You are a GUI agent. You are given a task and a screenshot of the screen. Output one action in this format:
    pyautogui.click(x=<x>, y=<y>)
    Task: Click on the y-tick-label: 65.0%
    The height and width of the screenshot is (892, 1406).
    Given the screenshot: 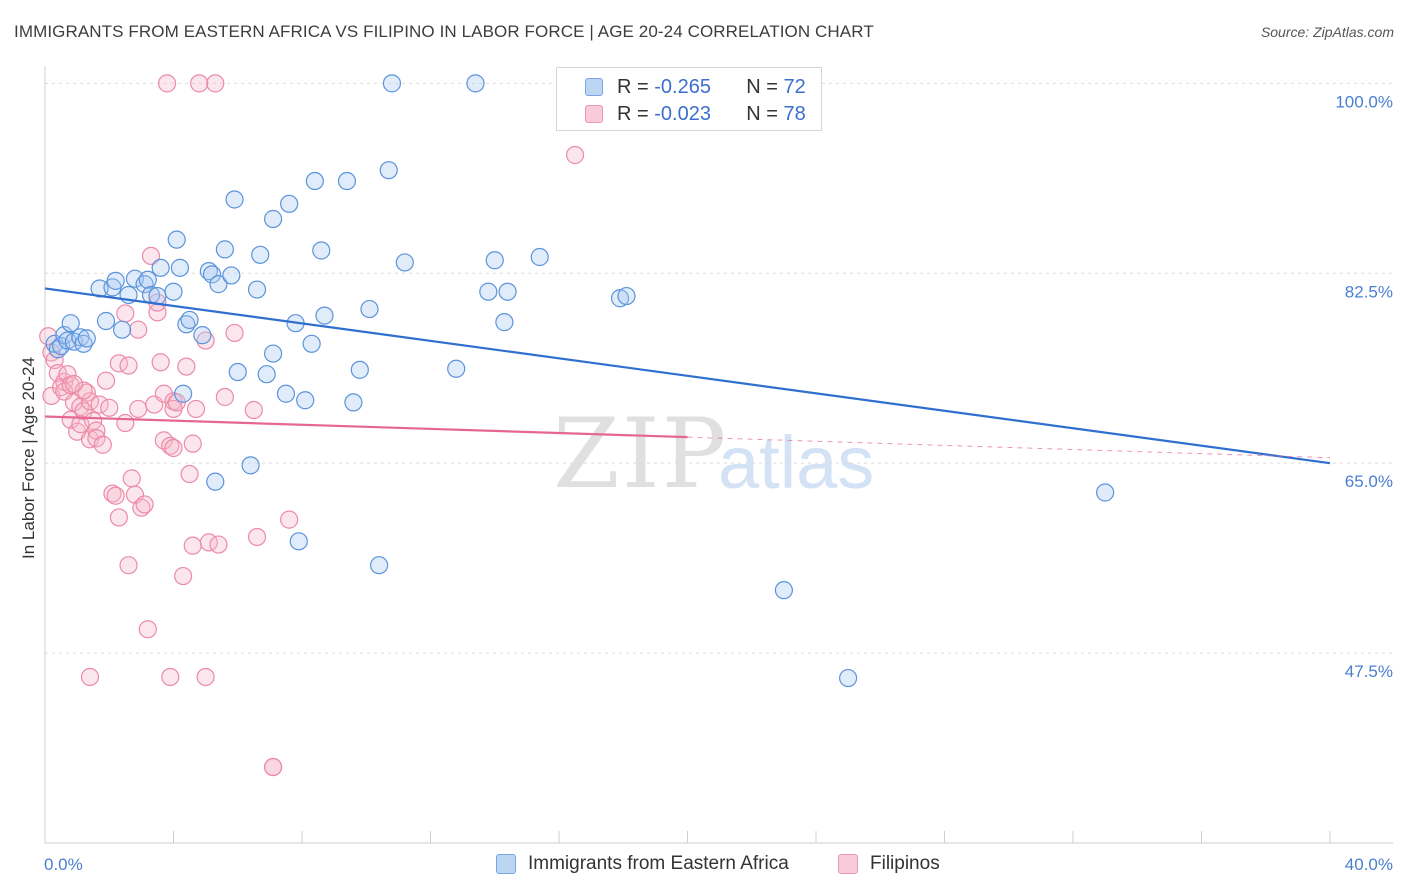 What is the action you would take?
    pyautogui.click(x=1369, y=481)
    